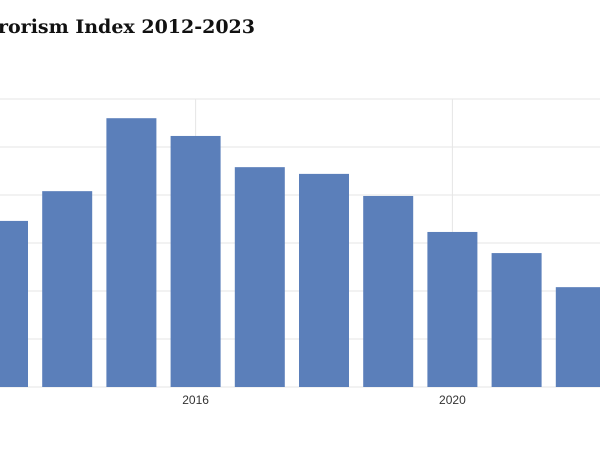 The image size is (600, 450). What do you see at coordinates (452, 400) in the screenshot?
I see `x-tick-label: 2020` at bounding box center [452, 400].